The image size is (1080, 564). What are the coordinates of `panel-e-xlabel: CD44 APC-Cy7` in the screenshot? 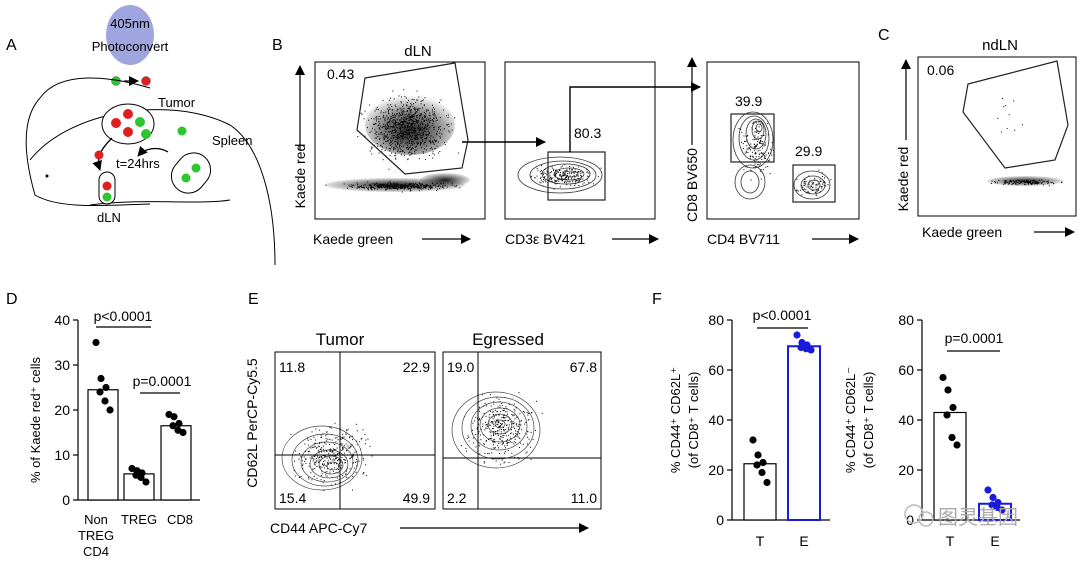 It's located at (318, 528).